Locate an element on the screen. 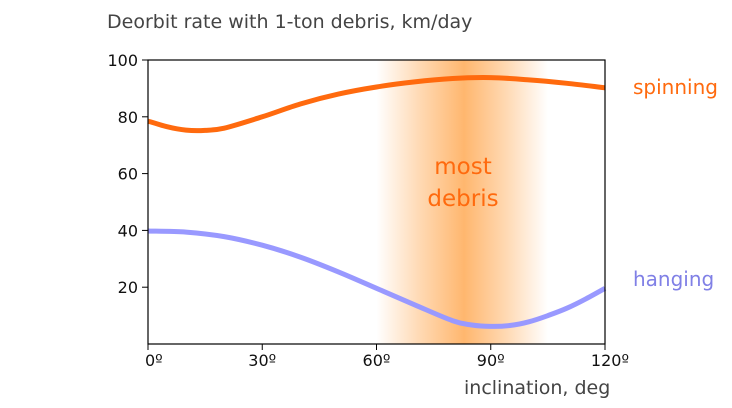 This screenshot has width=732, height=408. x-tick-label: 0º is located at coordinates (154, 360).